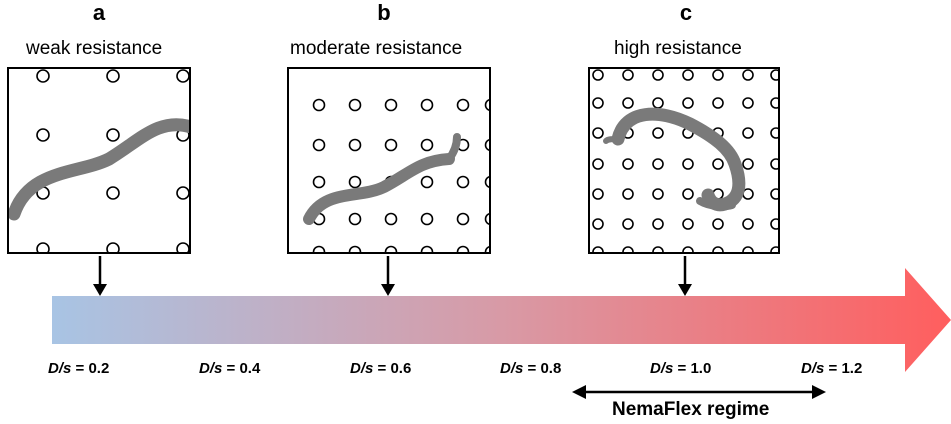 This screenshot has width=951, height=424. Describe the element at coordinates (94, 48) in the screenshot. I see `panel-title-a: weak resistance` at that location.